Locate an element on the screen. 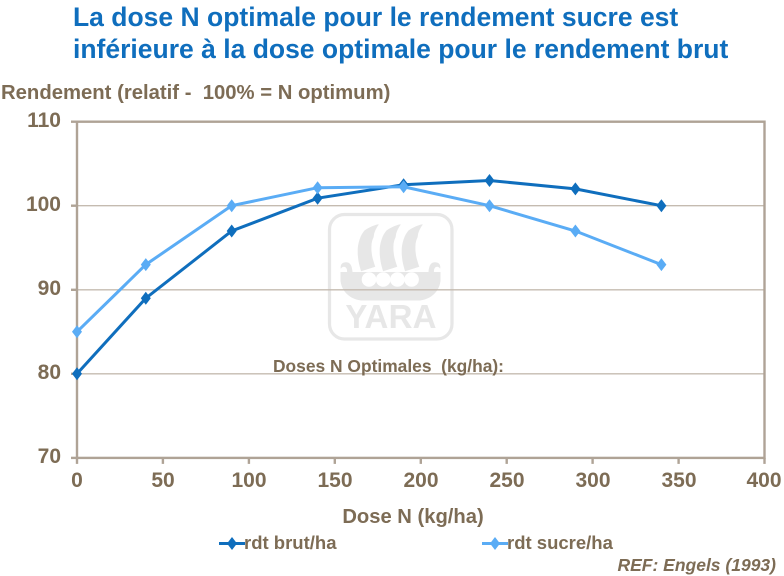 The image size is (784, 576). svg-text: YARA is located at coordinates (390, 316).